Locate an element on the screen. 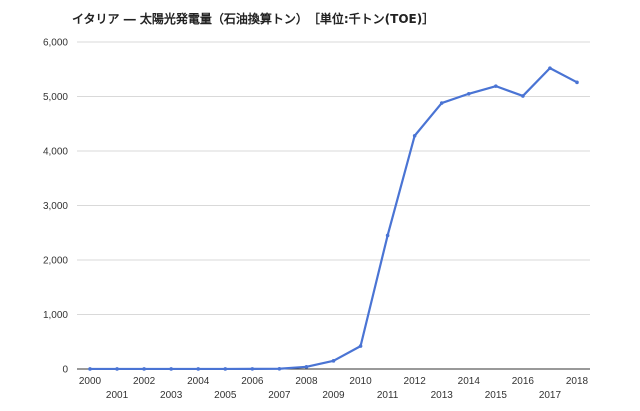 Image resolution: width=640 pixels, height=411 pixels. y-tick-label: 2,000 is located at coordinates (55, 261).